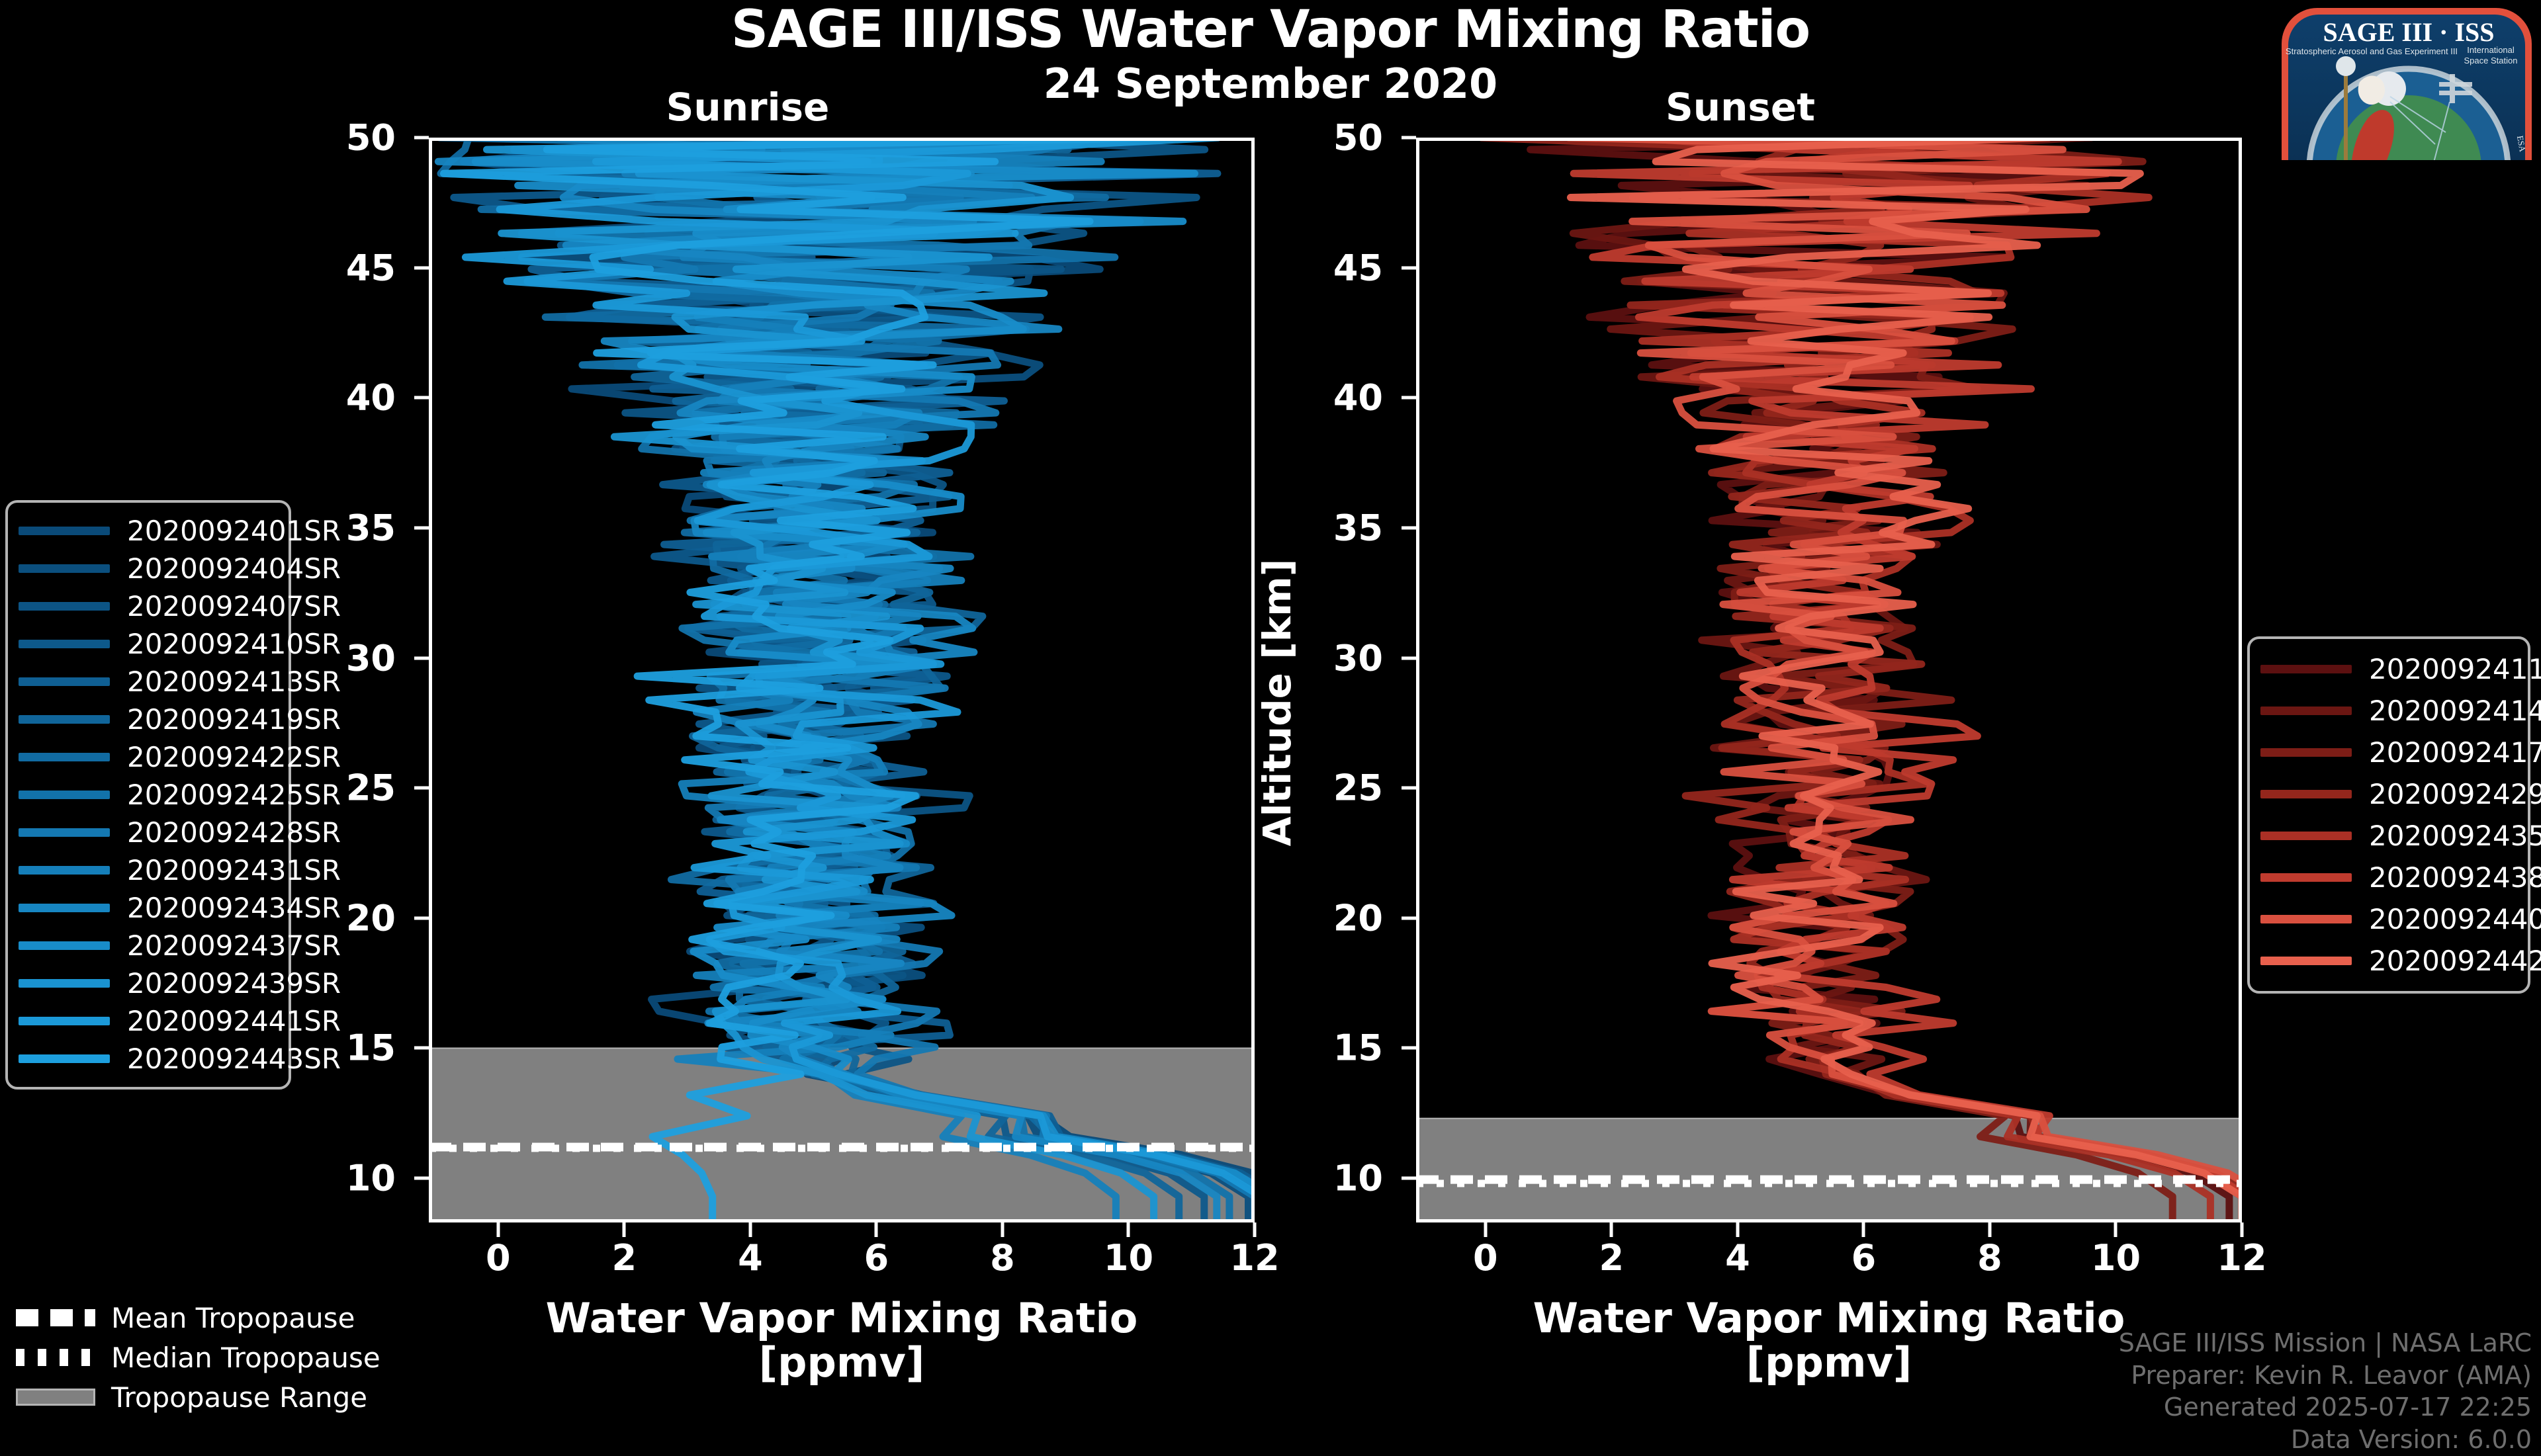 The height and width of the screenshot is (1456, 2541). I want to click on x-tick-label: 12, so click(1254, 1258).